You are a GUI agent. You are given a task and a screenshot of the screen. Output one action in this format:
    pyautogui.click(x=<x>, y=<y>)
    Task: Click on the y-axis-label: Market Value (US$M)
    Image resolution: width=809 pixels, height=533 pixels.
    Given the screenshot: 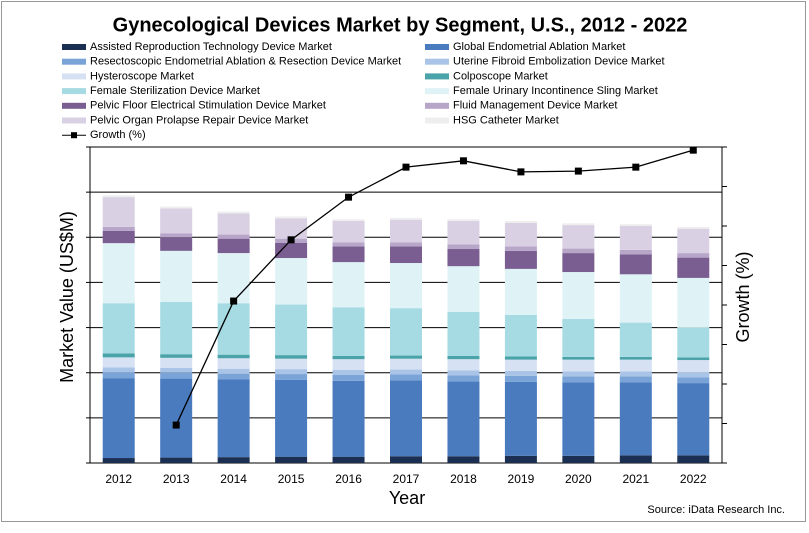 What is the action you would take?
    pyautogui.click(x=67, y=297)
    